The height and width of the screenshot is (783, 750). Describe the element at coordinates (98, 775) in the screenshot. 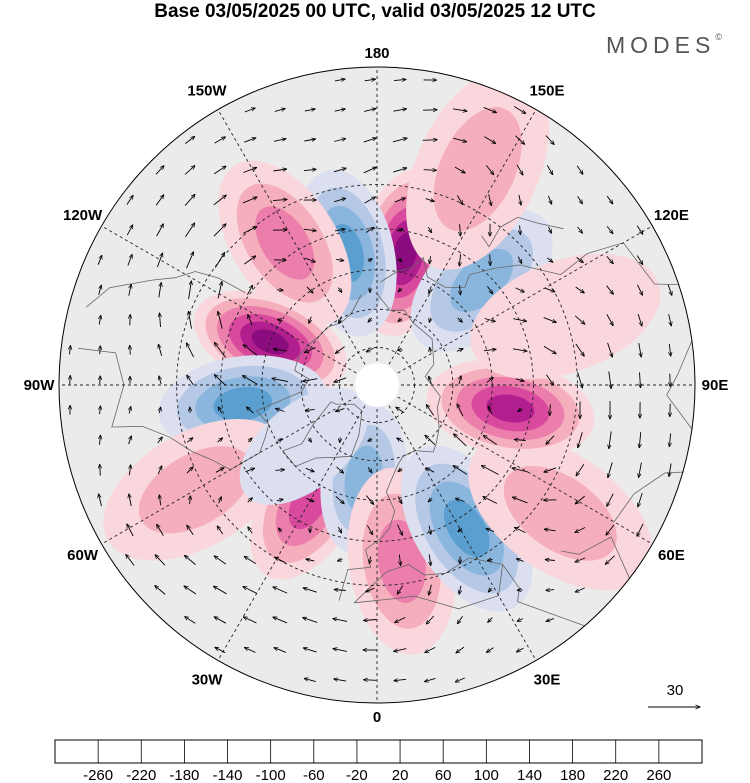

I see `colorbar-tick-label: -260` at that location.